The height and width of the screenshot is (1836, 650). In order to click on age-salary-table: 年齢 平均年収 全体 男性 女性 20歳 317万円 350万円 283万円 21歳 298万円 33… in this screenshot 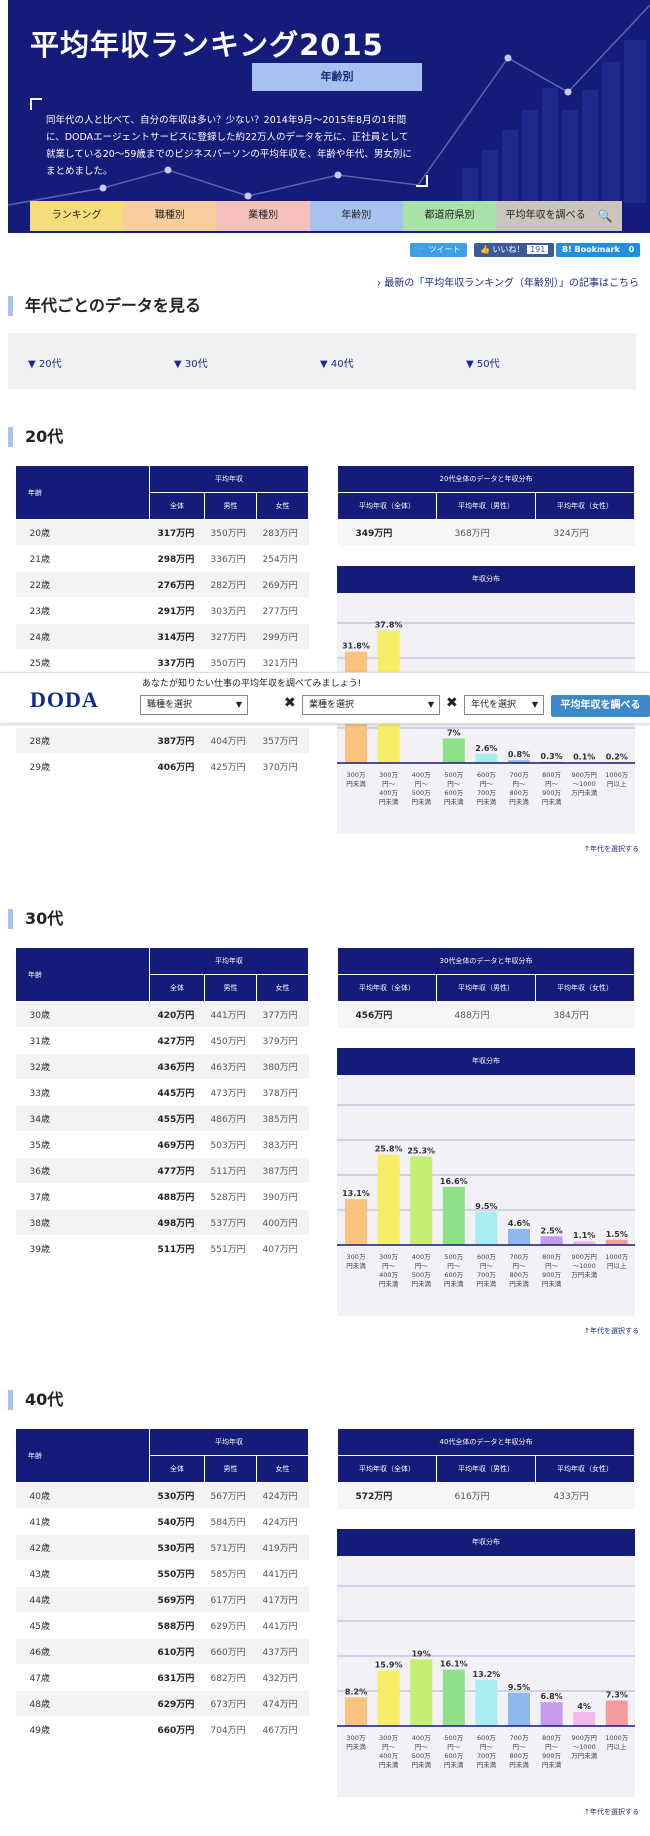, I will do `click(162, 622)`.